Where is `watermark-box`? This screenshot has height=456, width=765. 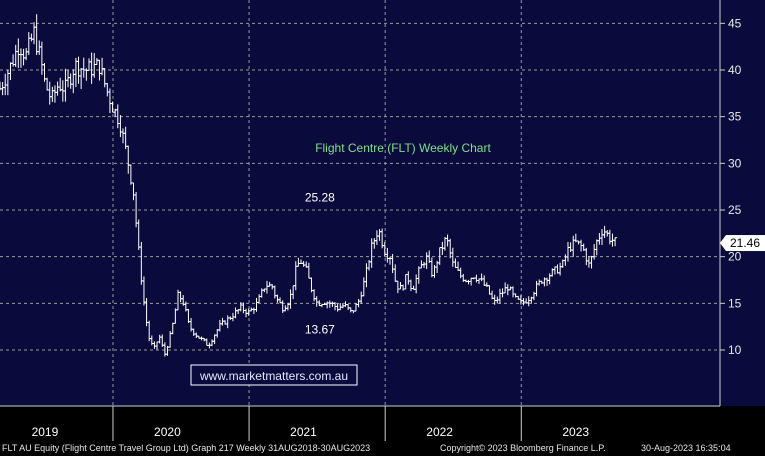
watermark-box is located at coordinates (274, 375).